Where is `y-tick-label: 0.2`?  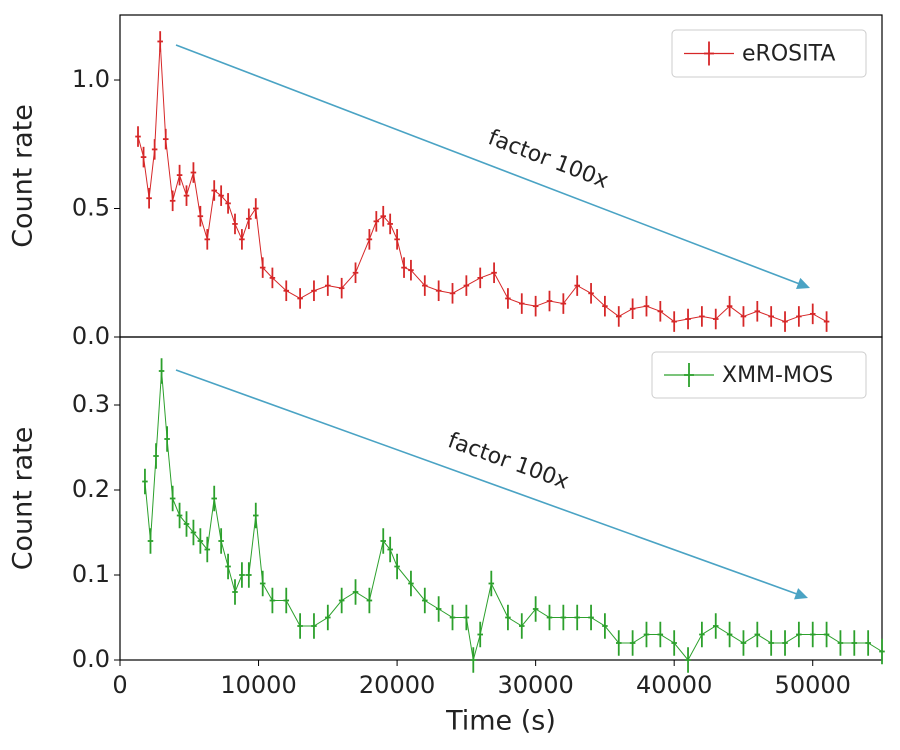 y-tick-label: 0.2 is located at coordinates (91, 489).